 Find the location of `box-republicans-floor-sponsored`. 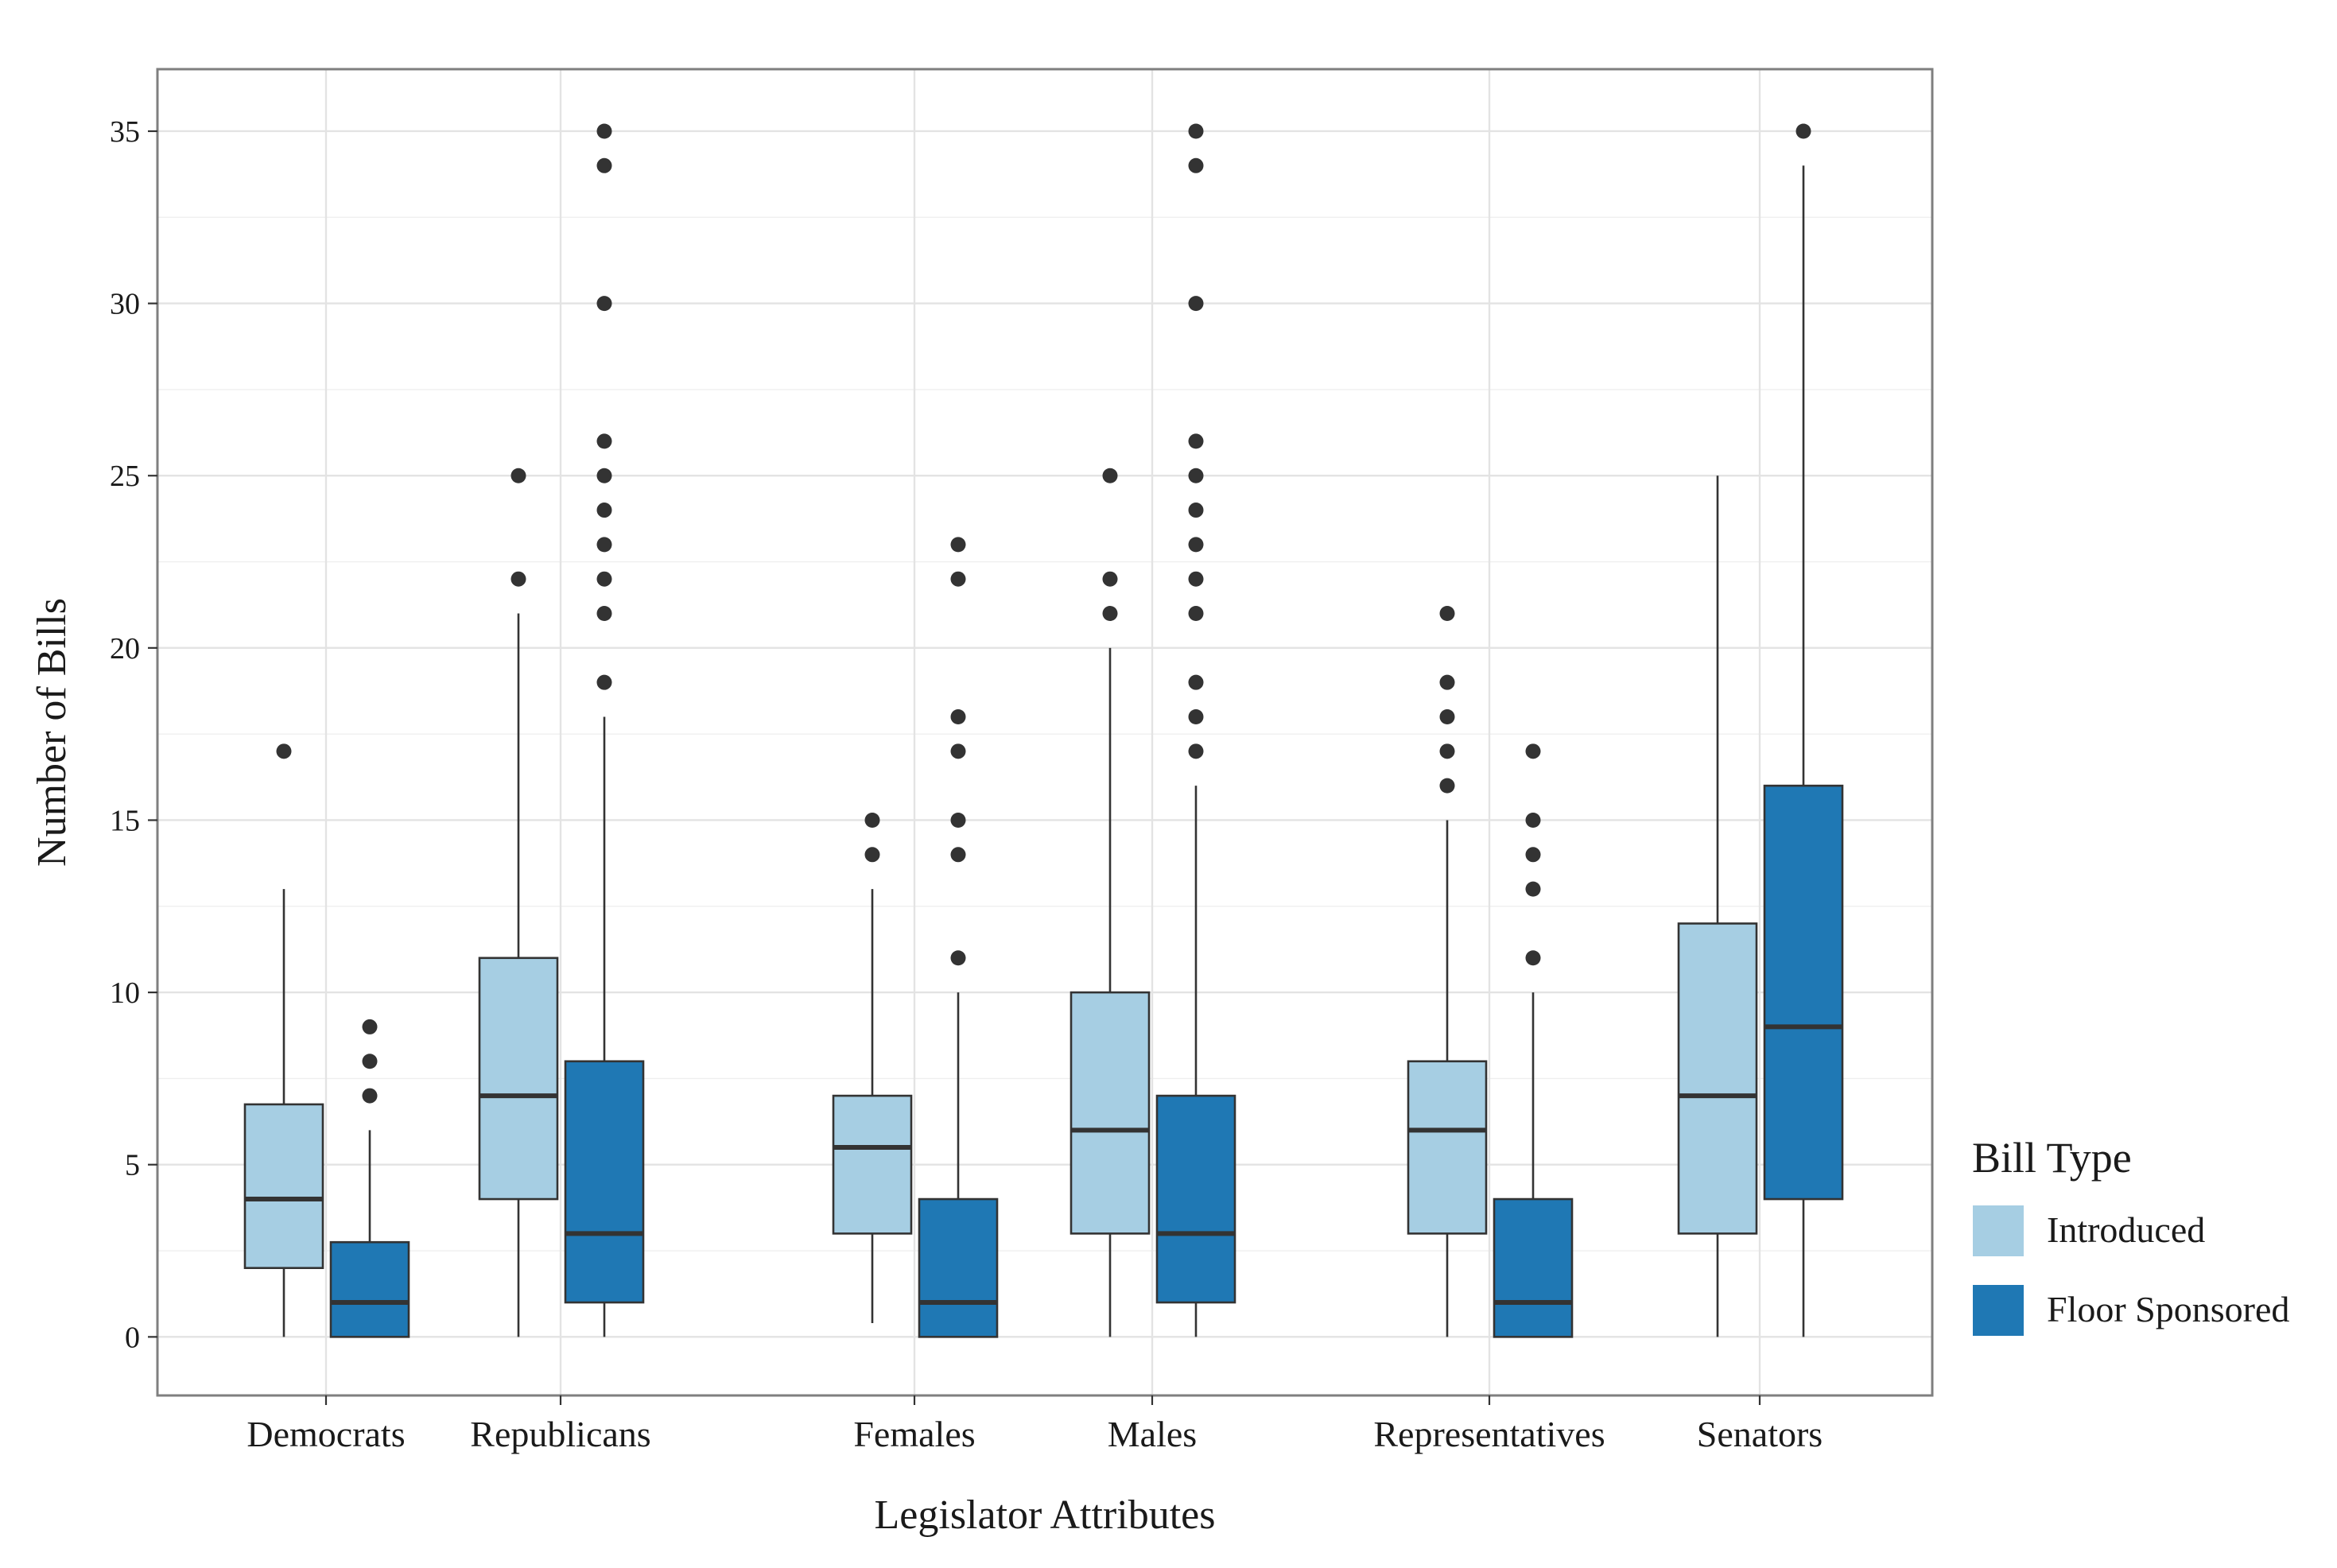

box-republicans-floor-sponsored is located at coordinates (604, 730).